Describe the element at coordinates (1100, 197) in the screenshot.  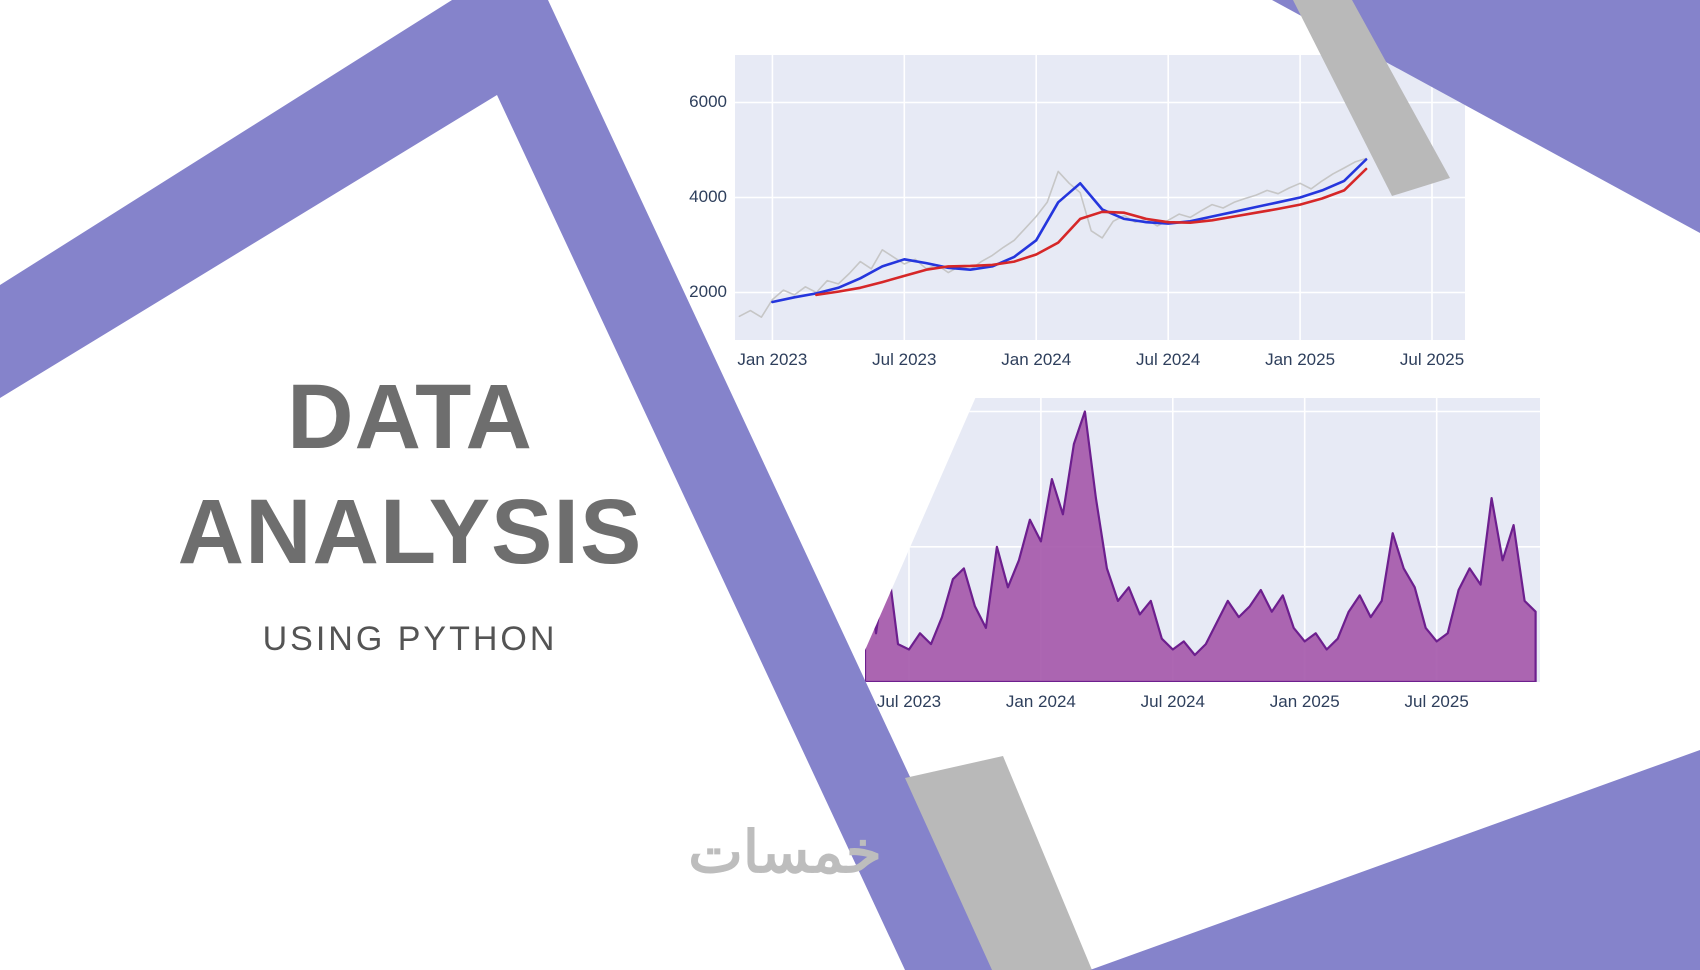
I see `line-chart-plot` at that location.